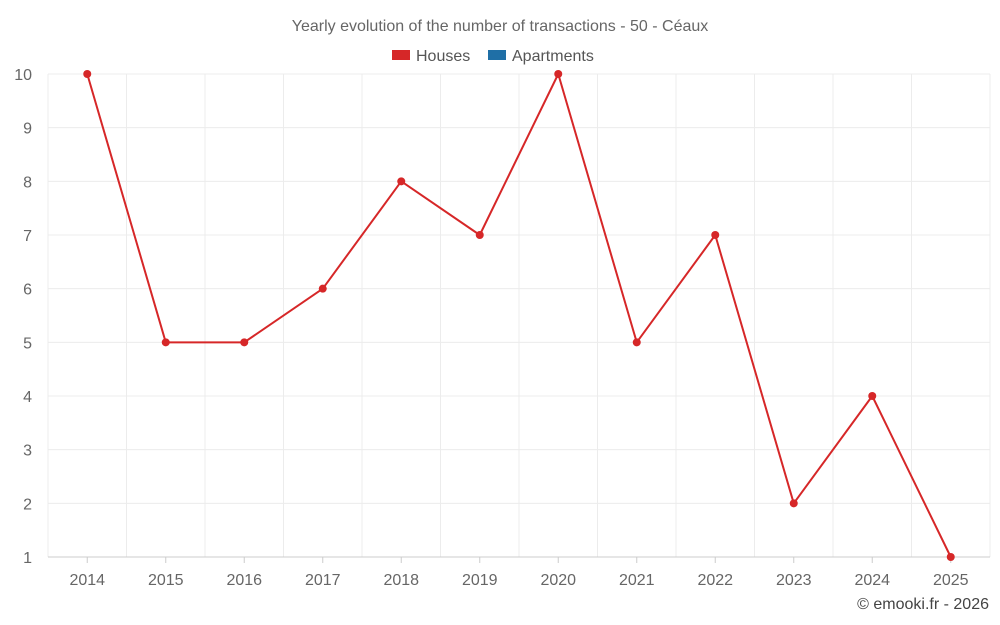 This screenshot has height=625, width=1000. Describe the element at coordinates (27, 504) in the screenshot. I see `y-tick-label: 2` at that location.